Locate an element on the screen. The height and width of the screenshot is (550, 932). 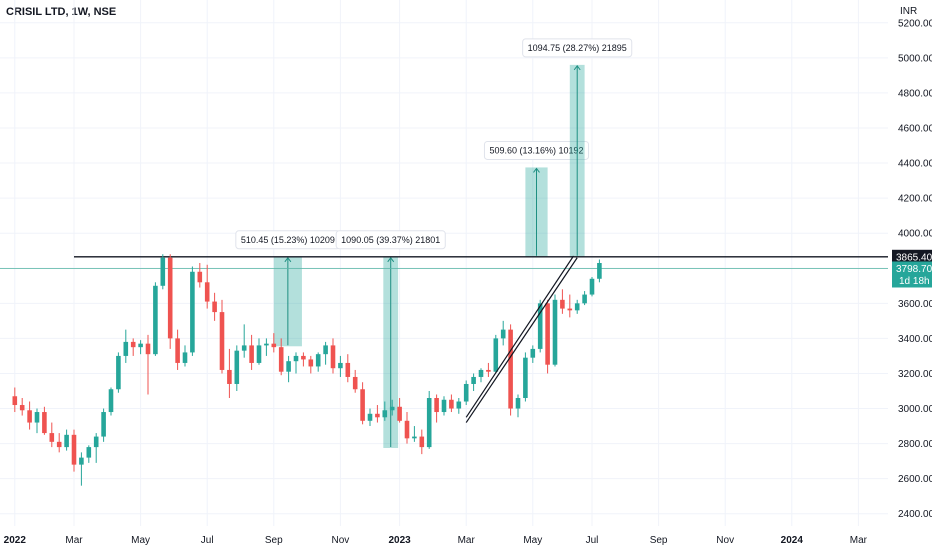
price-tick-label: 2600.00 is located at coordinates (915, 479).